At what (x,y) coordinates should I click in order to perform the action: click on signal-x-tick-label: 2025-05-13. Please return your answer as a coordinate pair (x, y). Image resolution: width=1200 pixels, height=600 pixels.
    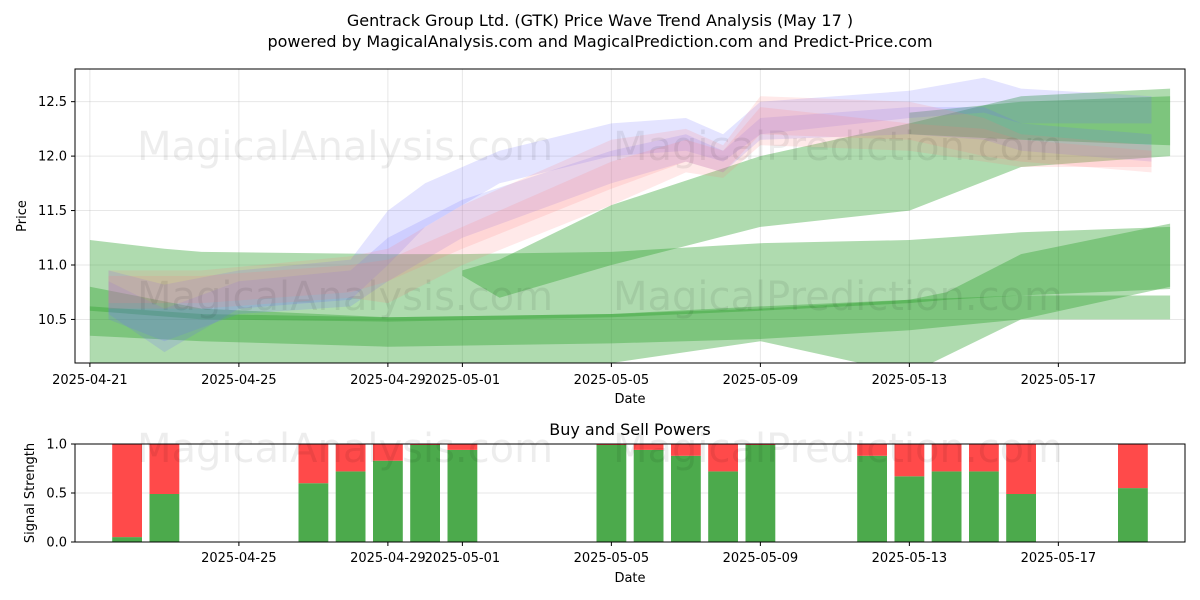
    Looking at the image, I should click on (910, 558).